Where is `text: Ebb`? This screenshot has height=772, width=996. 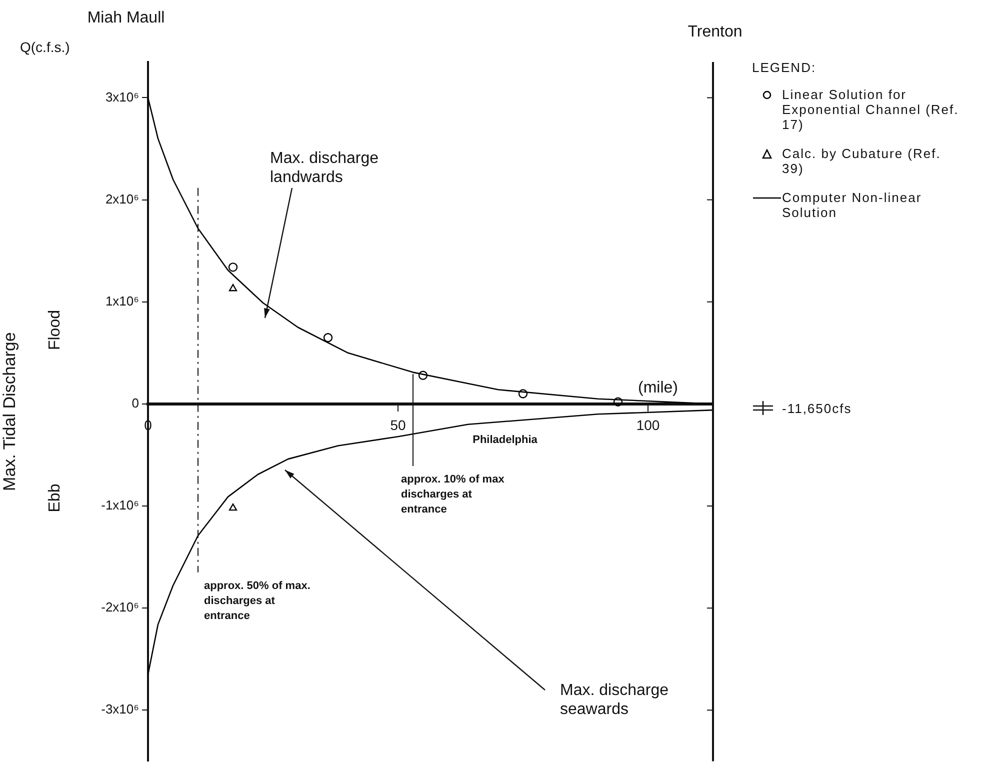 text: Ebb is located at coordinates (55, 498).